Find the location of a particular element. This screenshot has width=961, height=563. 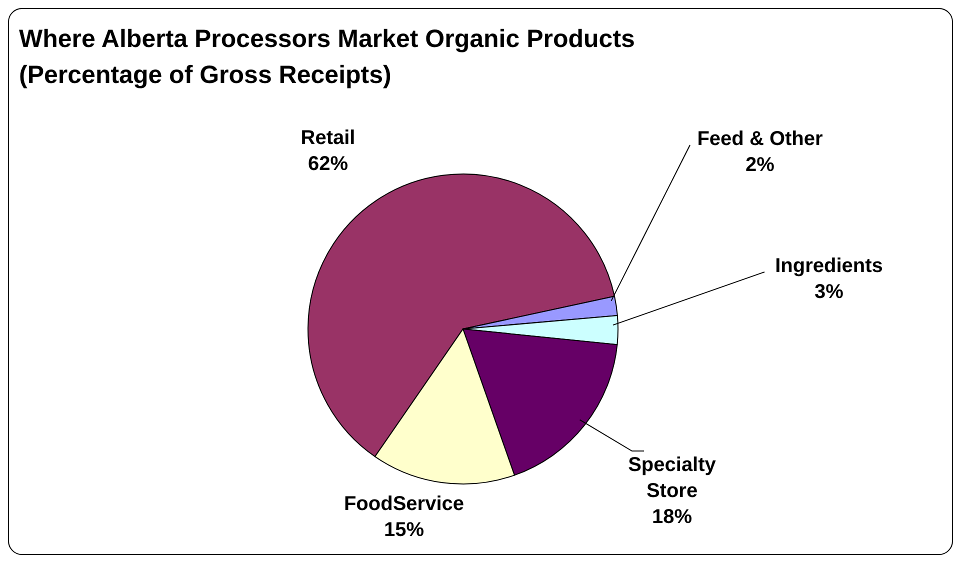

slice-label: FoodService is located at coordinates (404, 504).